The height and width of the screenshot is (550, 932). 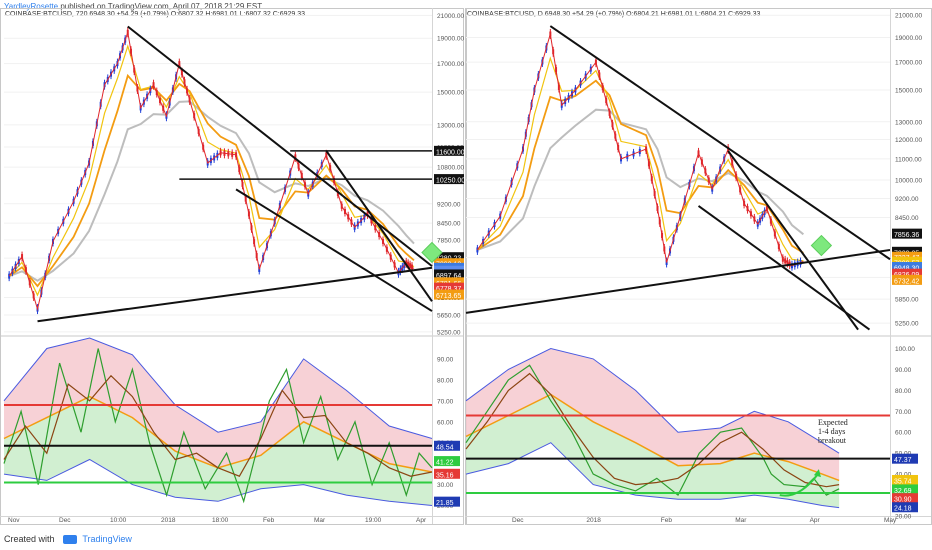 What do you see at coordinates (14, 520) in the screenshot?
I see `left-x-tick-label: Nov` at bounding box center [14, 520].